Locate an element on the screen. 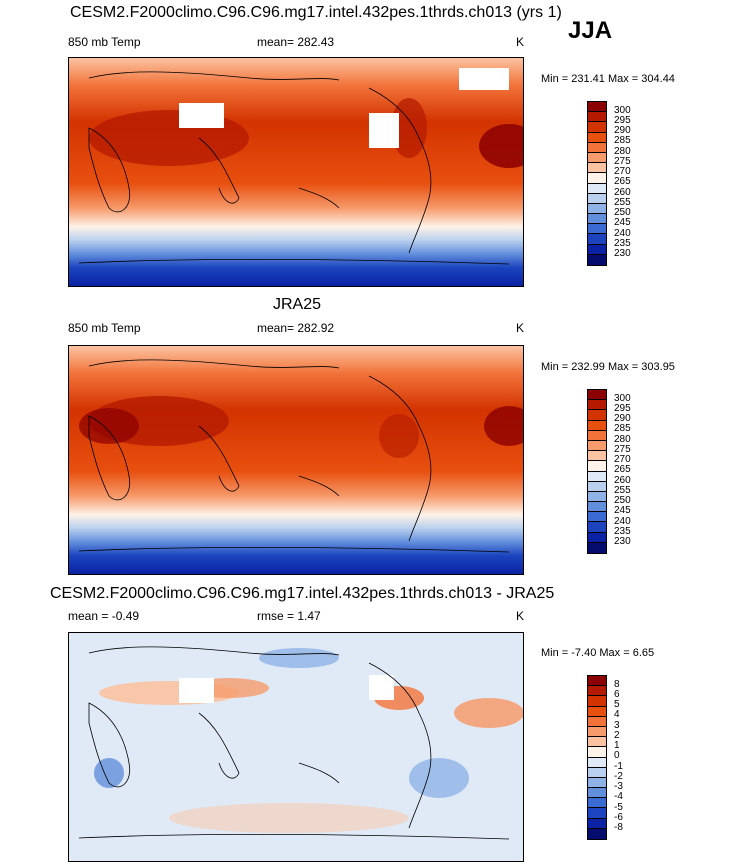 Image resolution: width=732 pixels, height=865 pixels. panel3-colorbar is located at coordinates (597, 757).